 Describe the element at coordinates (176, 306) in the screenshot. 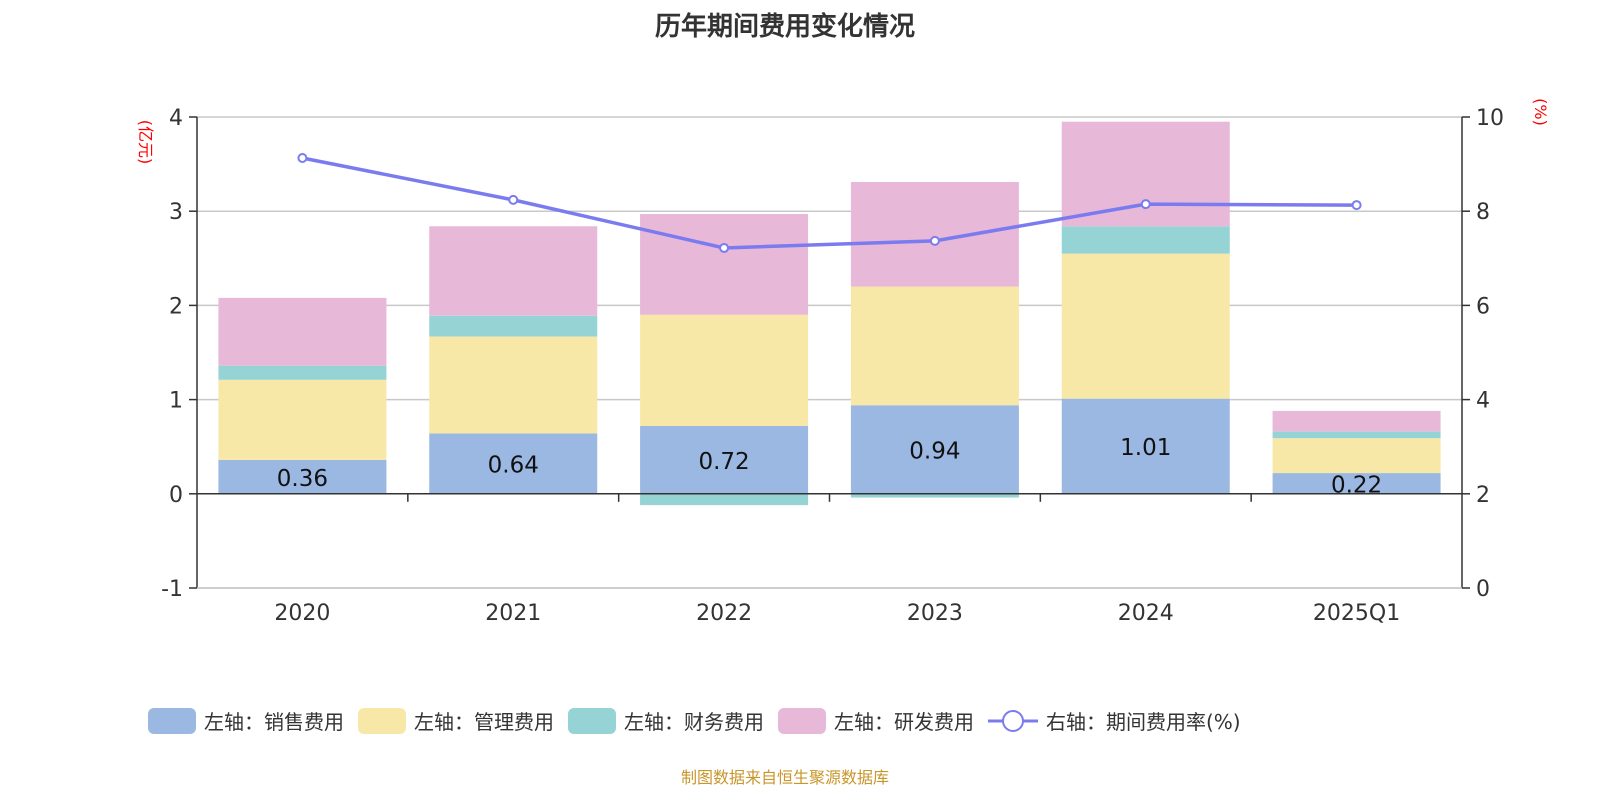

I see `left-tick-label: 2` at that location.